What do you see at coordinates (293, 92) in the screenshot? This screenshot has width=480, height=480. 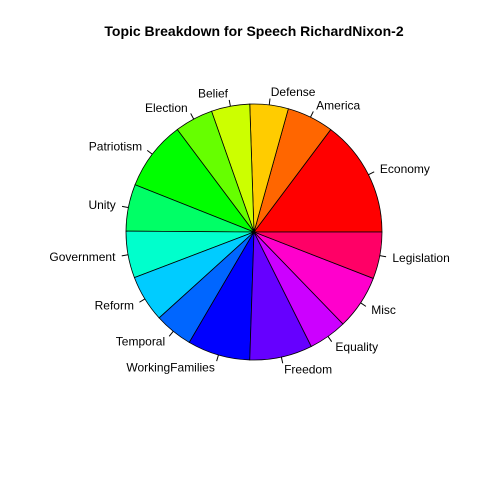 I see `pie-label-defense: Defense` at bounding box center [293, 92].